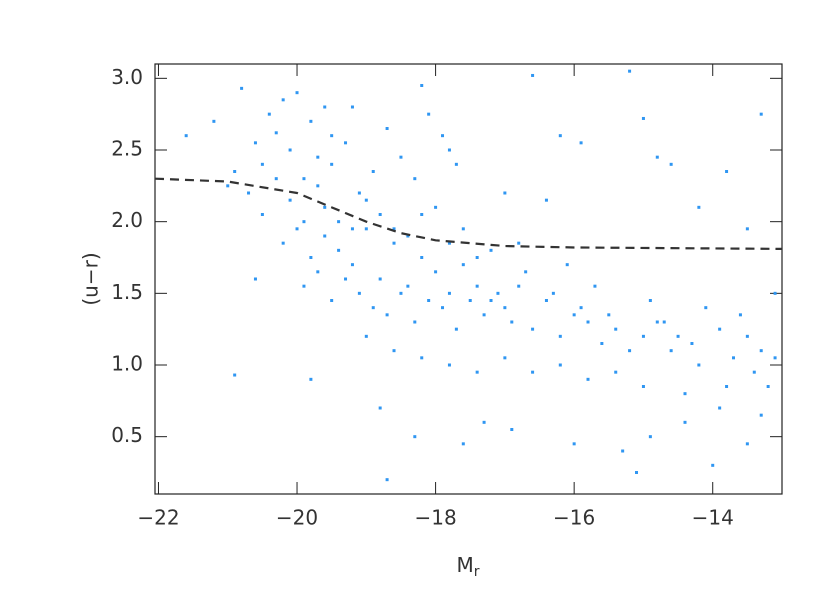 The width and height of the screenshot is (830, 598). I want to click on y-tick-label: 0.5, so click(127, 435).